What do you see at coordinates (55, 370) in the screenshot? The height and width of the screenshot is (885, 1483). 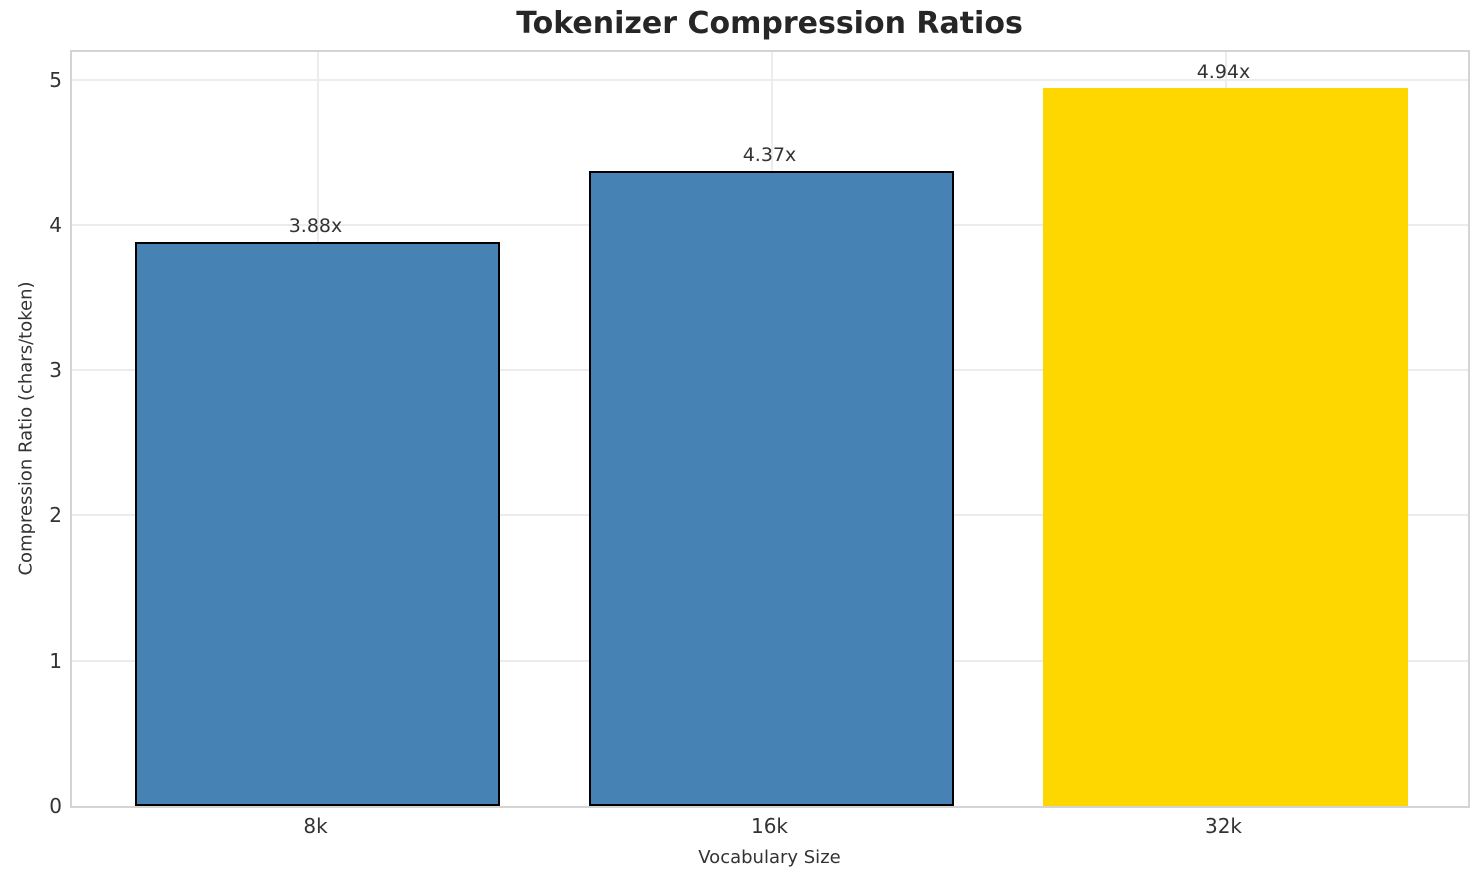 I see `y-tick-label-3: 3` at bounding box center [55, 370].